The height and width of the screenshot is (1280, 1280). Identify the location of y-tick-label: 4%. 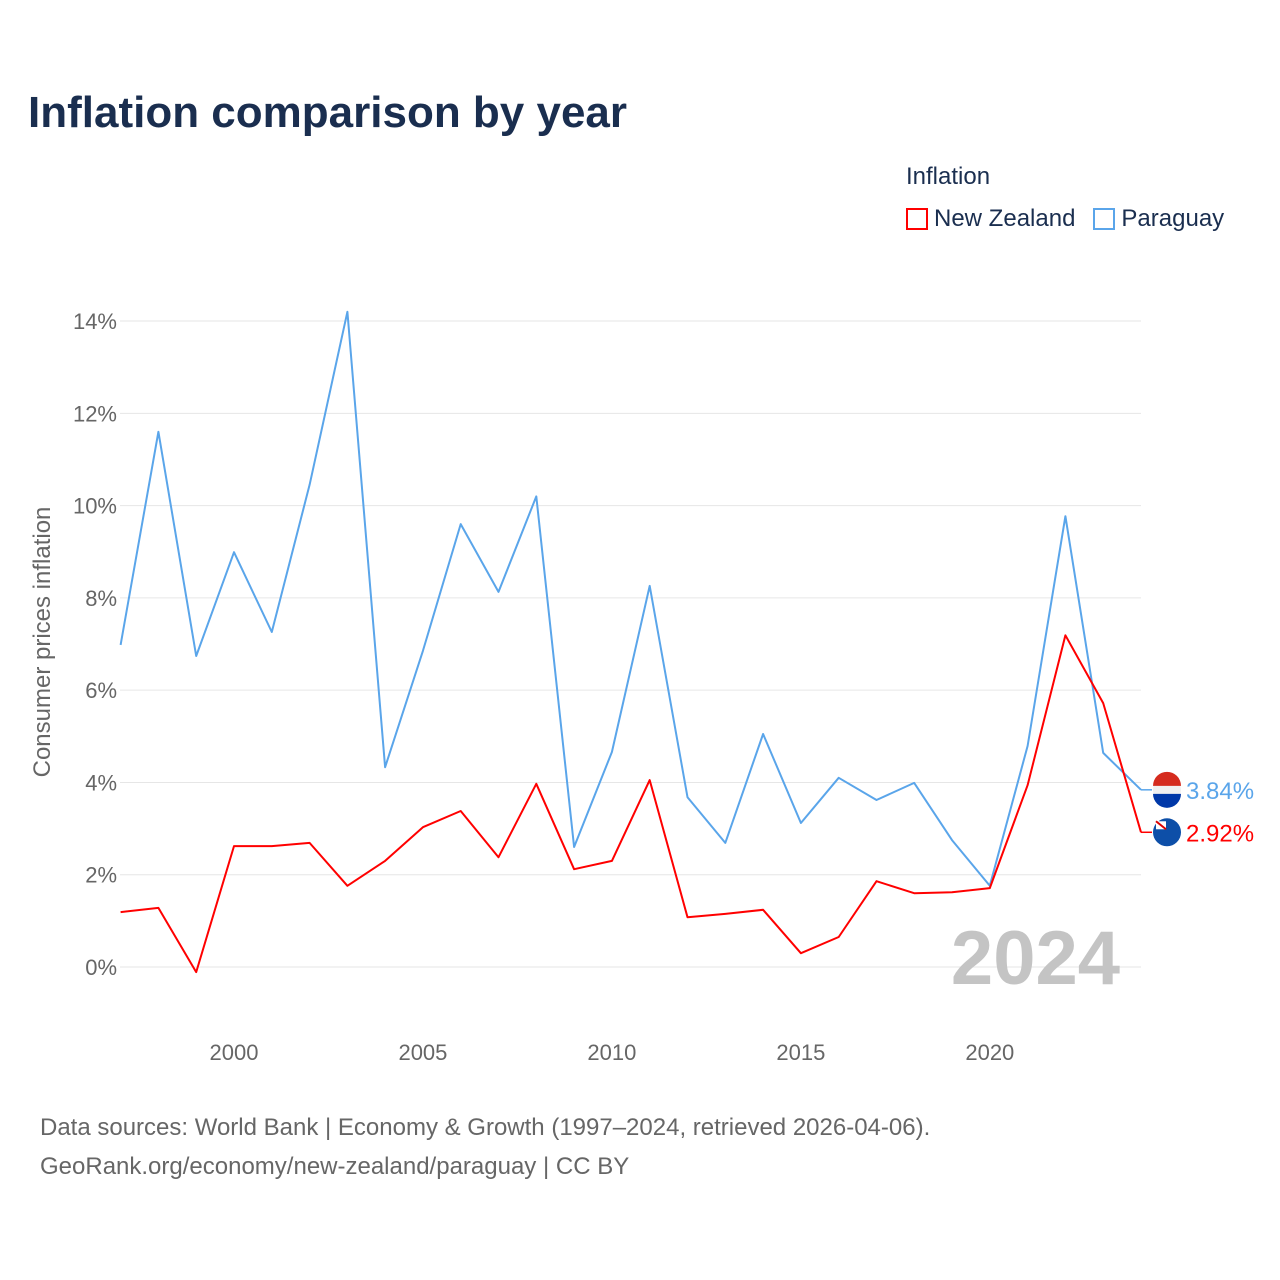
(101, 782).